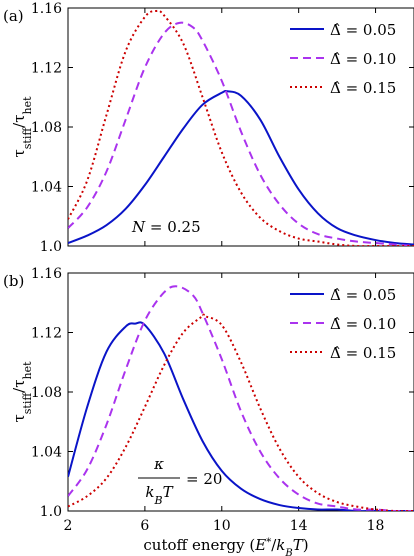 Image resolution: width=414 pixels, height=556 pixels. Describe the element at coordinates (22, 127) in the screenshot. I see `y-axis-label-a: τstiff/τhet` at that location.